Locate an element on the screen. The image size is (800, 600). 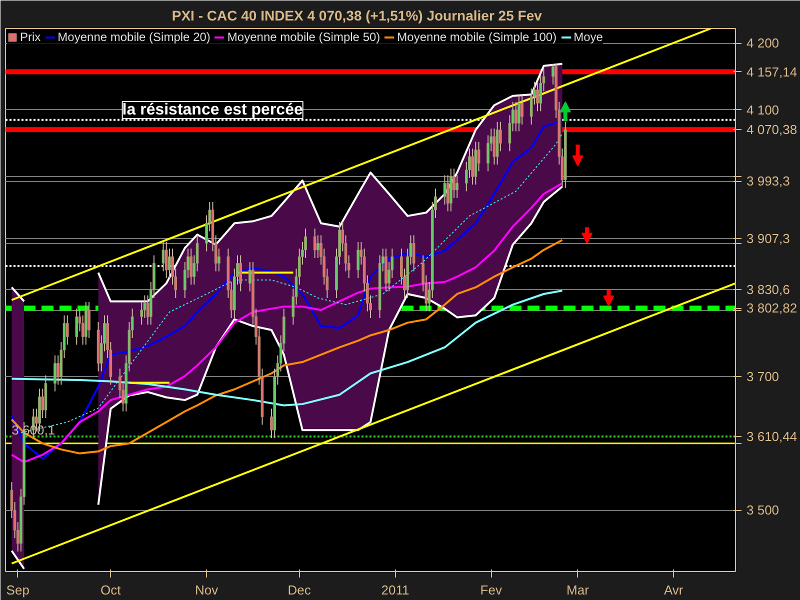
y-tick-label: 4 200 is located at coordinates (763, 43).